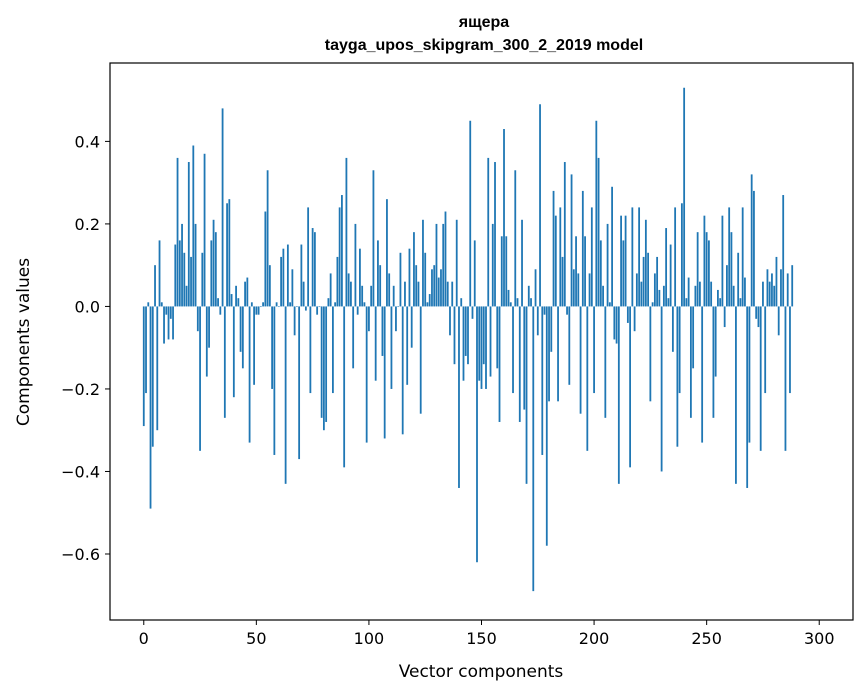  Describe the element at coordinates (24, 342) in the screenshot. I see `y-axis-label: Components values` at that location.